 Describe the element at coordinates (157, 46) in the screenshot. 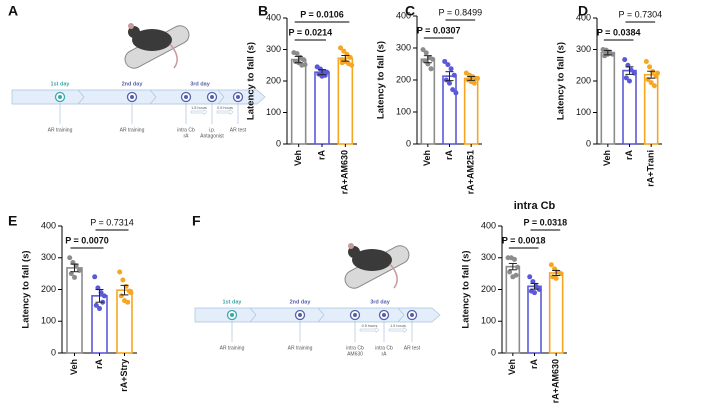

I see `mouse-illustration-a` at that location.